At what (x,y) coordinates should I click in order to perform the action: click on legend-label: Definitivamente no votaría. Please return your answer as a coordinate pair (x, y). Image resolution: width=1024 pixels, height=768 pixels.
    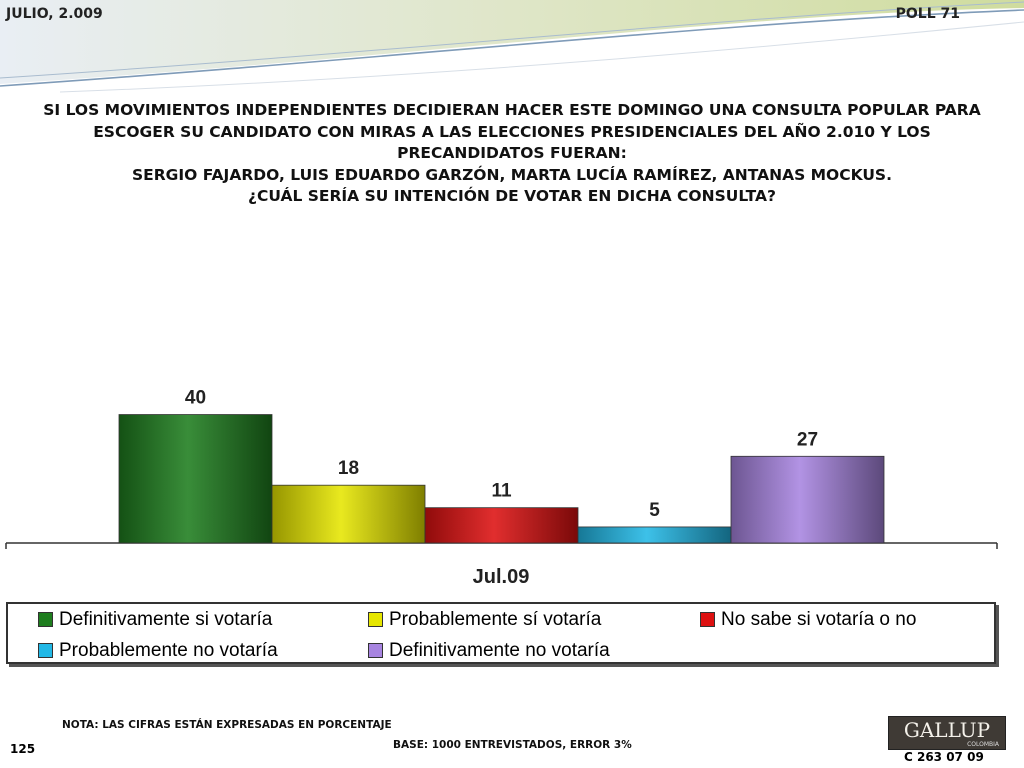
    Looking at the image, I should click on (499, 650).